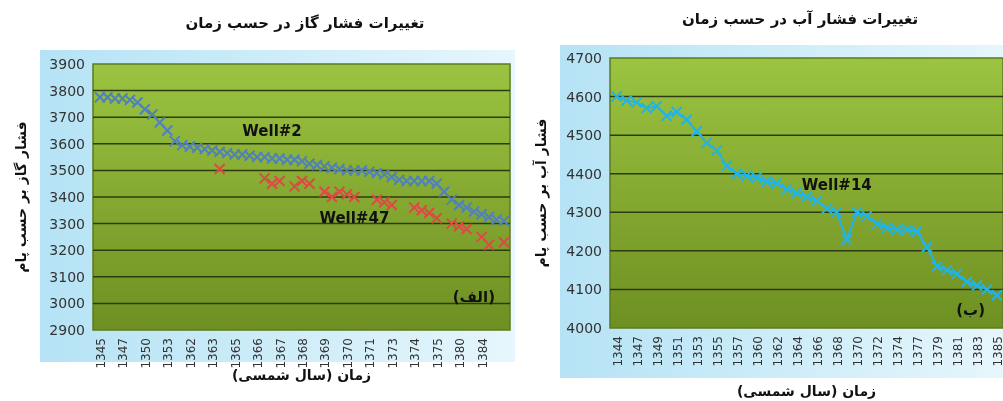  I want to click on y-tick-label: 3600, so click(67, 143).